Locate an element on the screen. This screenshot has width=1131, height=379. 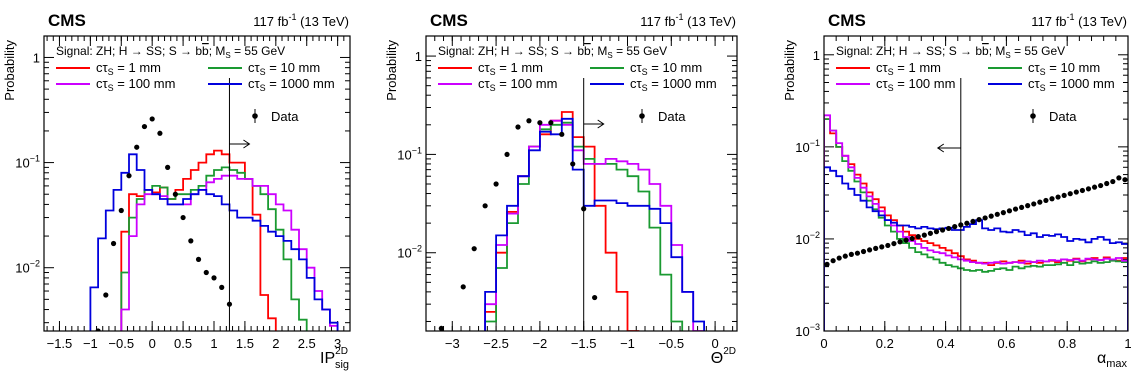
x-tick-label: 0.2 is located at coordinates (885, 343).